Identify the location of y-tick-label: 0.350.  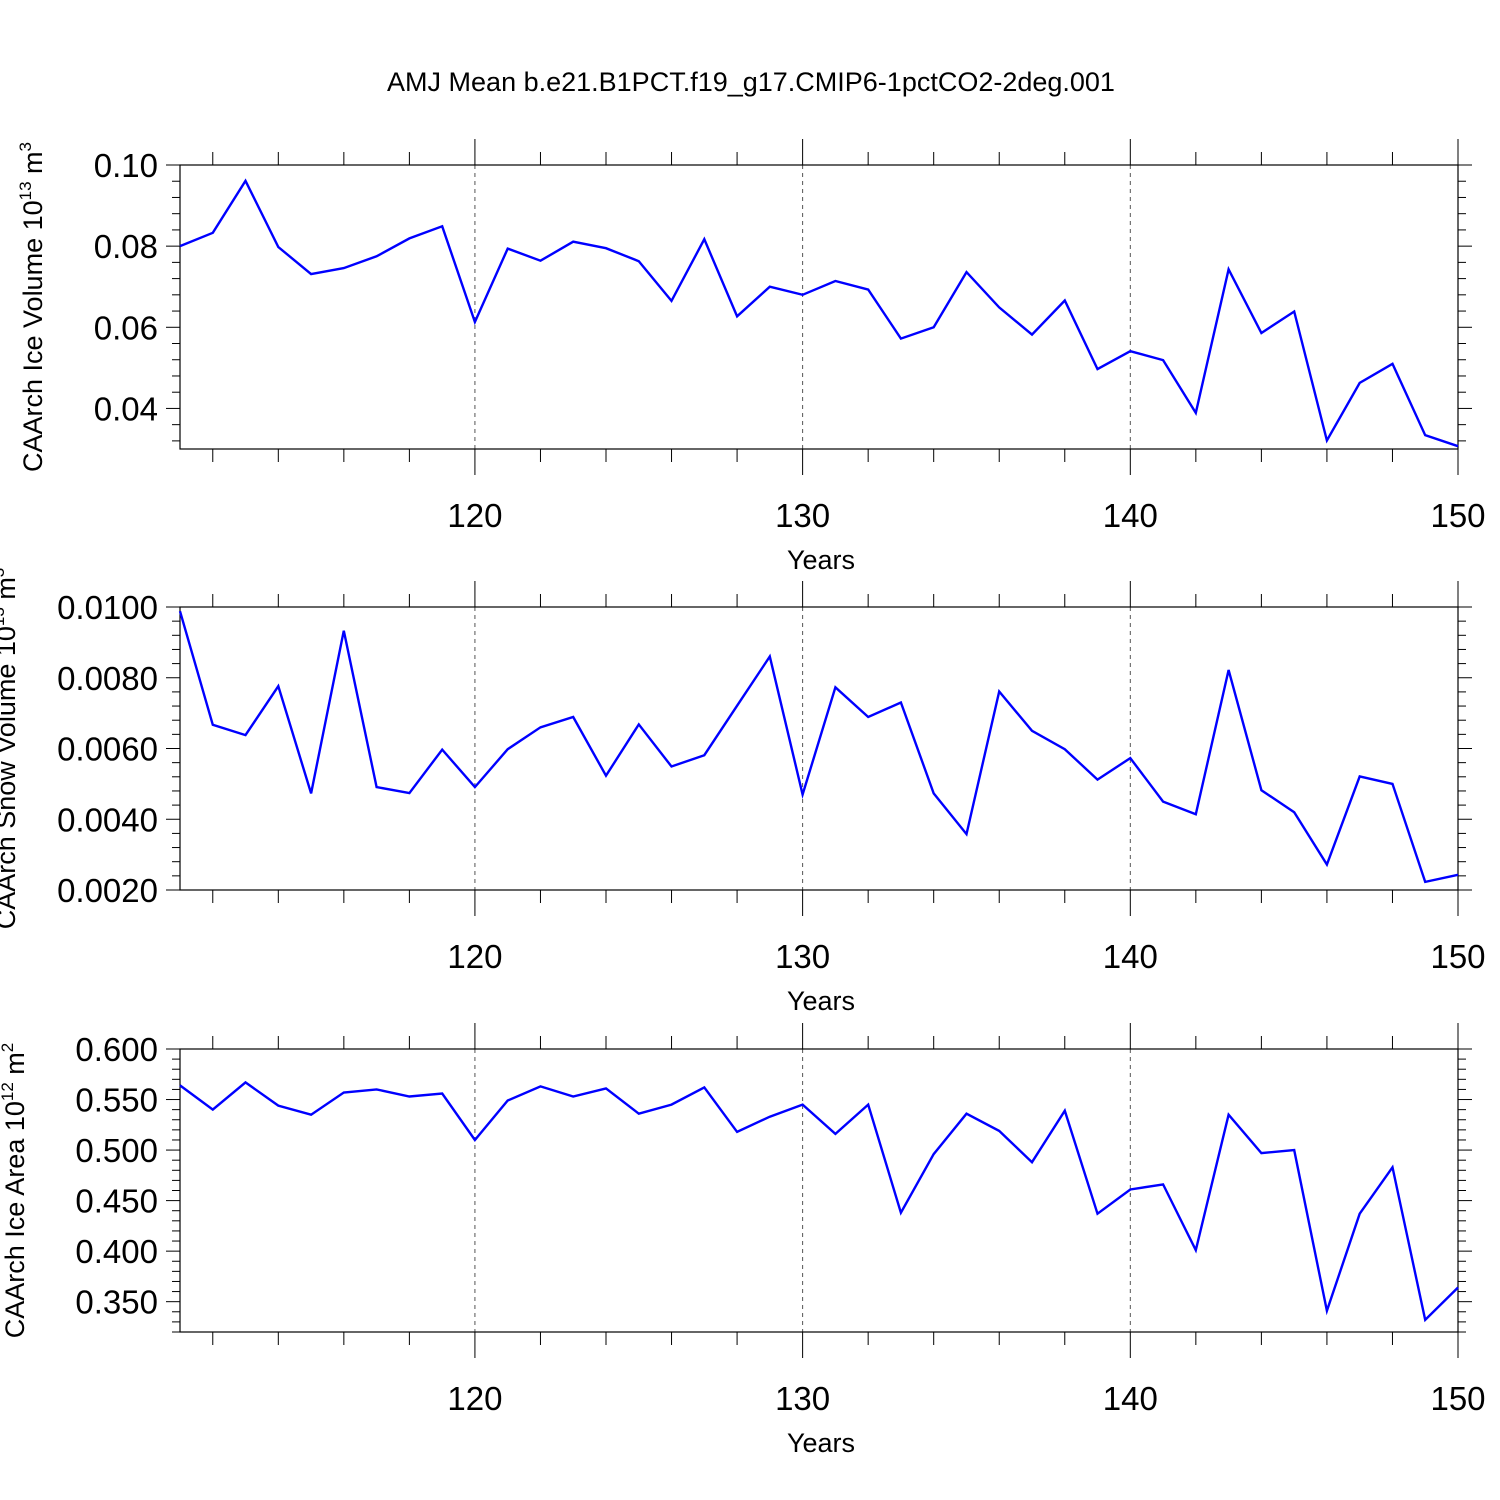
(116, 1302).